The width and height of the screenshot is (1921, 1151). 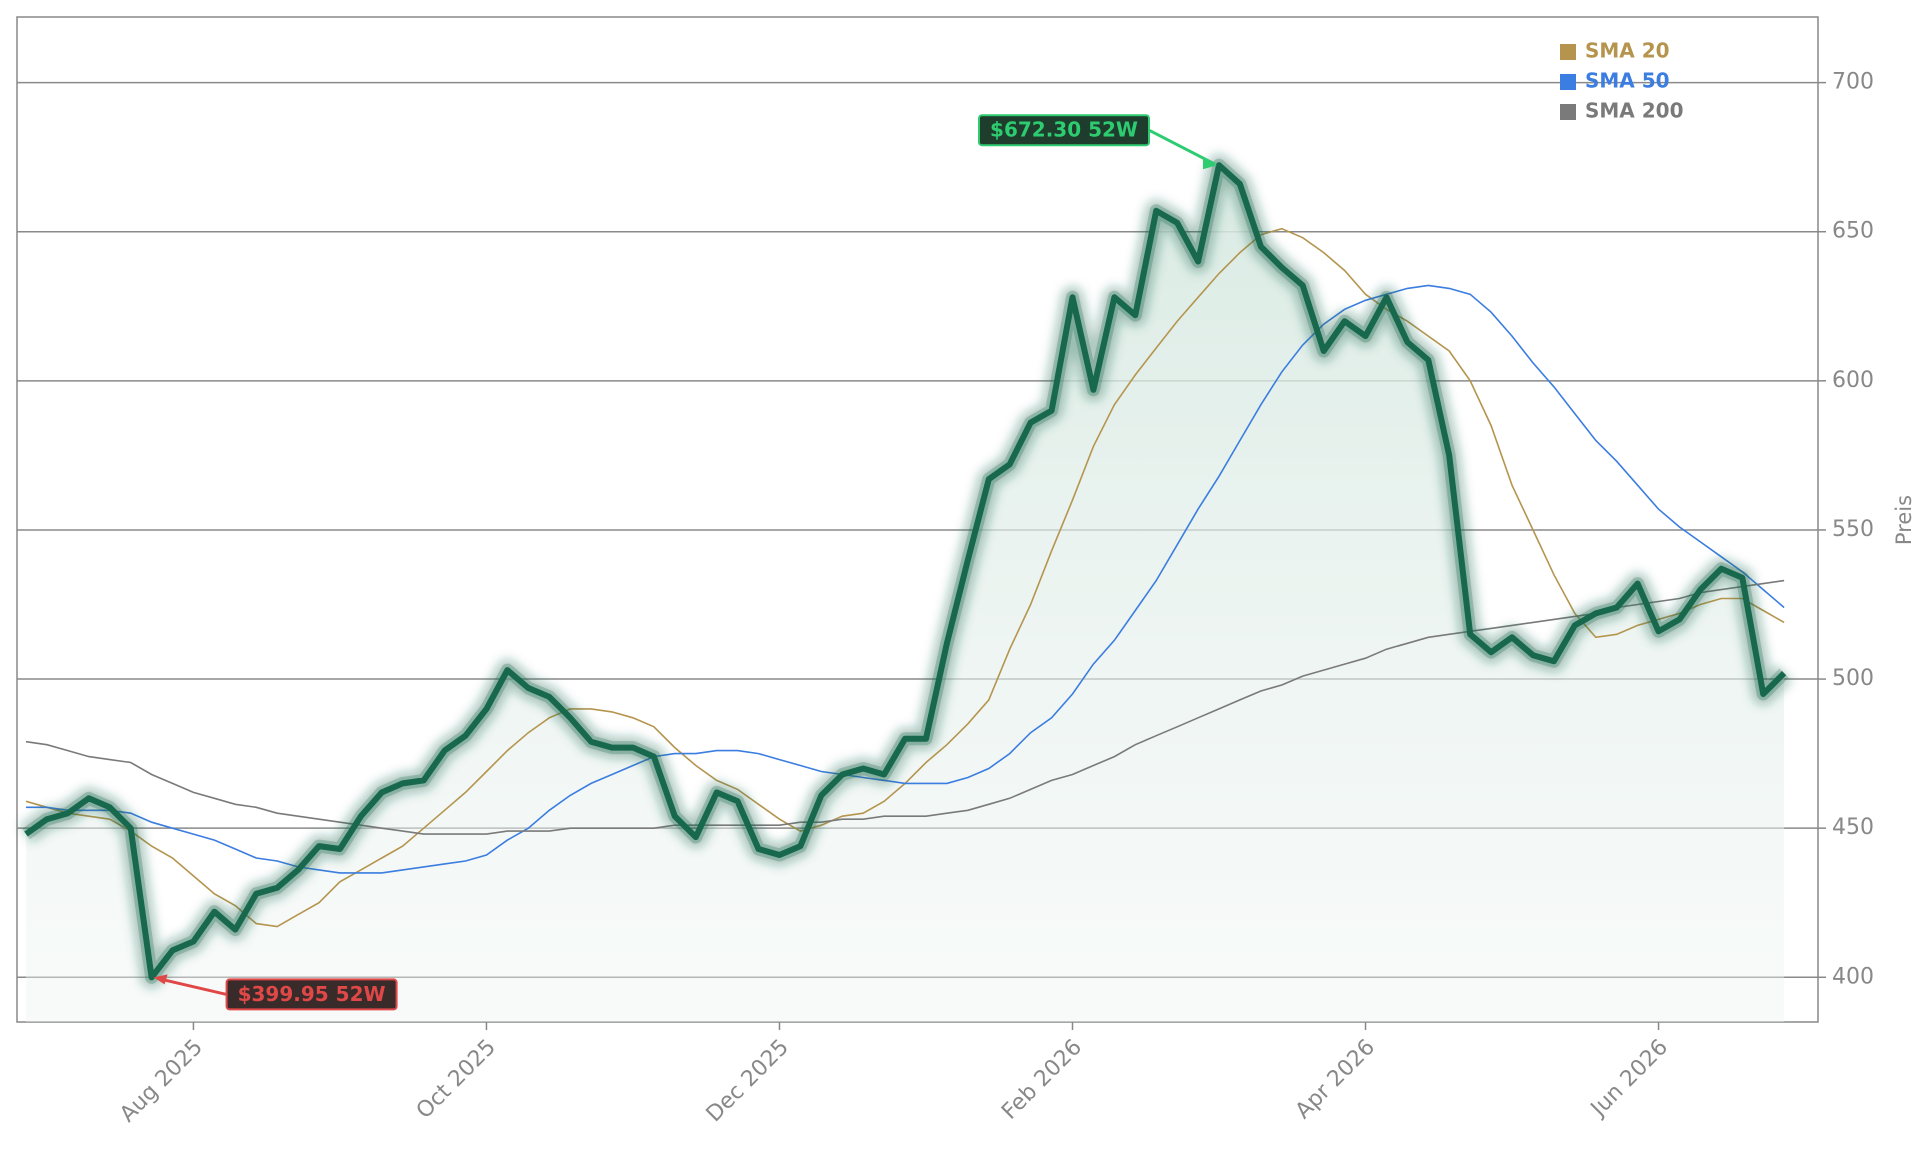 I want to click on x-tick-label: Aug 2025, so click(x=161, y=1081).